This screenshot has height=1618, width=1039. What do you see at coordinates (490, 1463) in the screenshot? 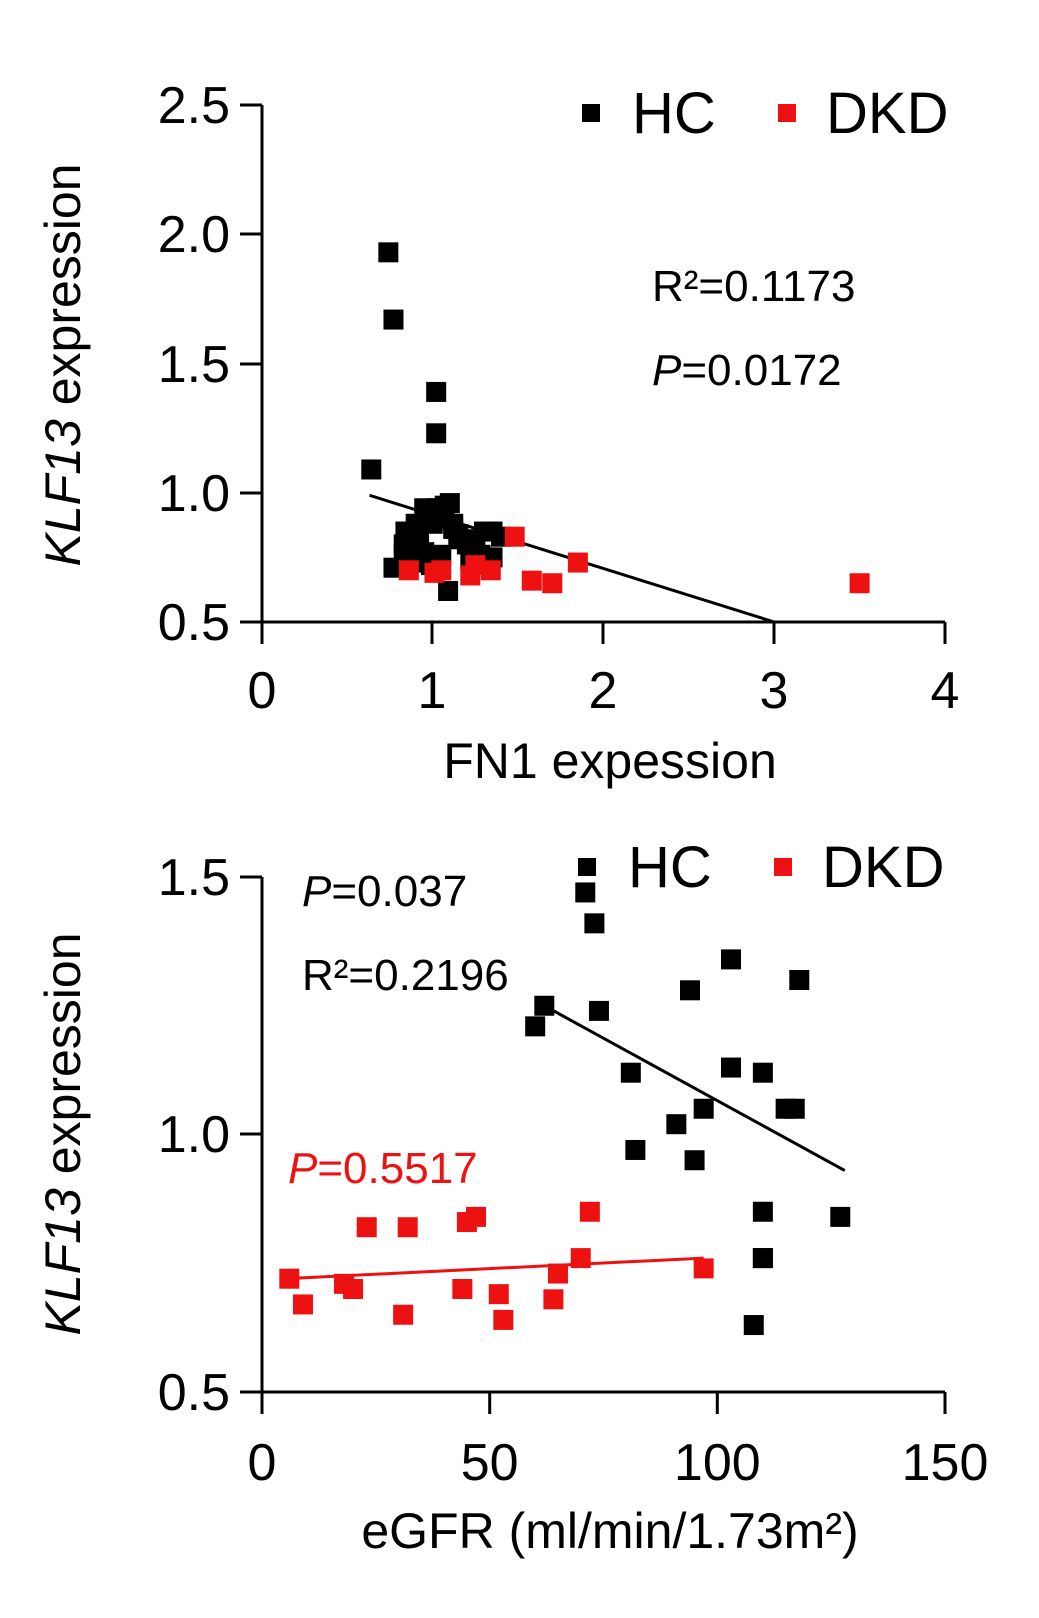
I see `x-tick-label: 50` at bounding box center [490, 1463].